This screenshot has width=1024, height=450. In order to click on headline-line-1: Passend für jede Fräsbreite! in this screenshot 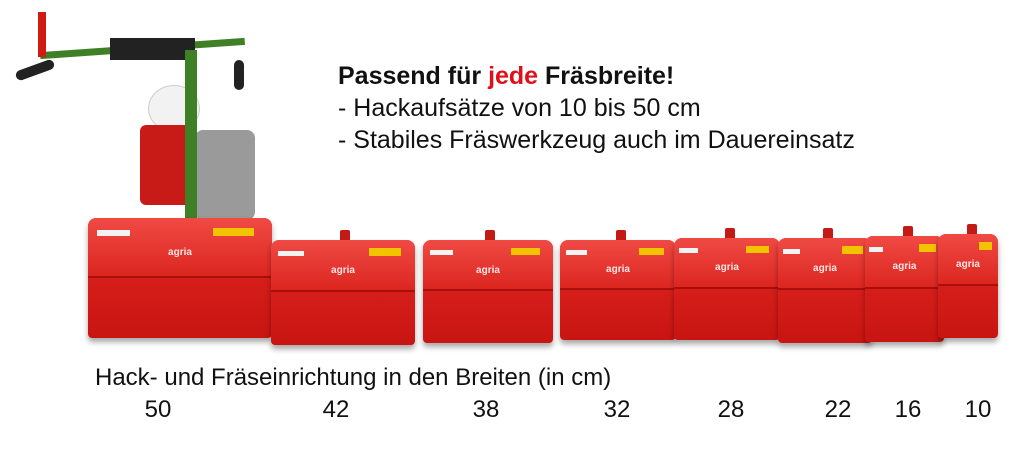, I will do `click(506, 76)`.